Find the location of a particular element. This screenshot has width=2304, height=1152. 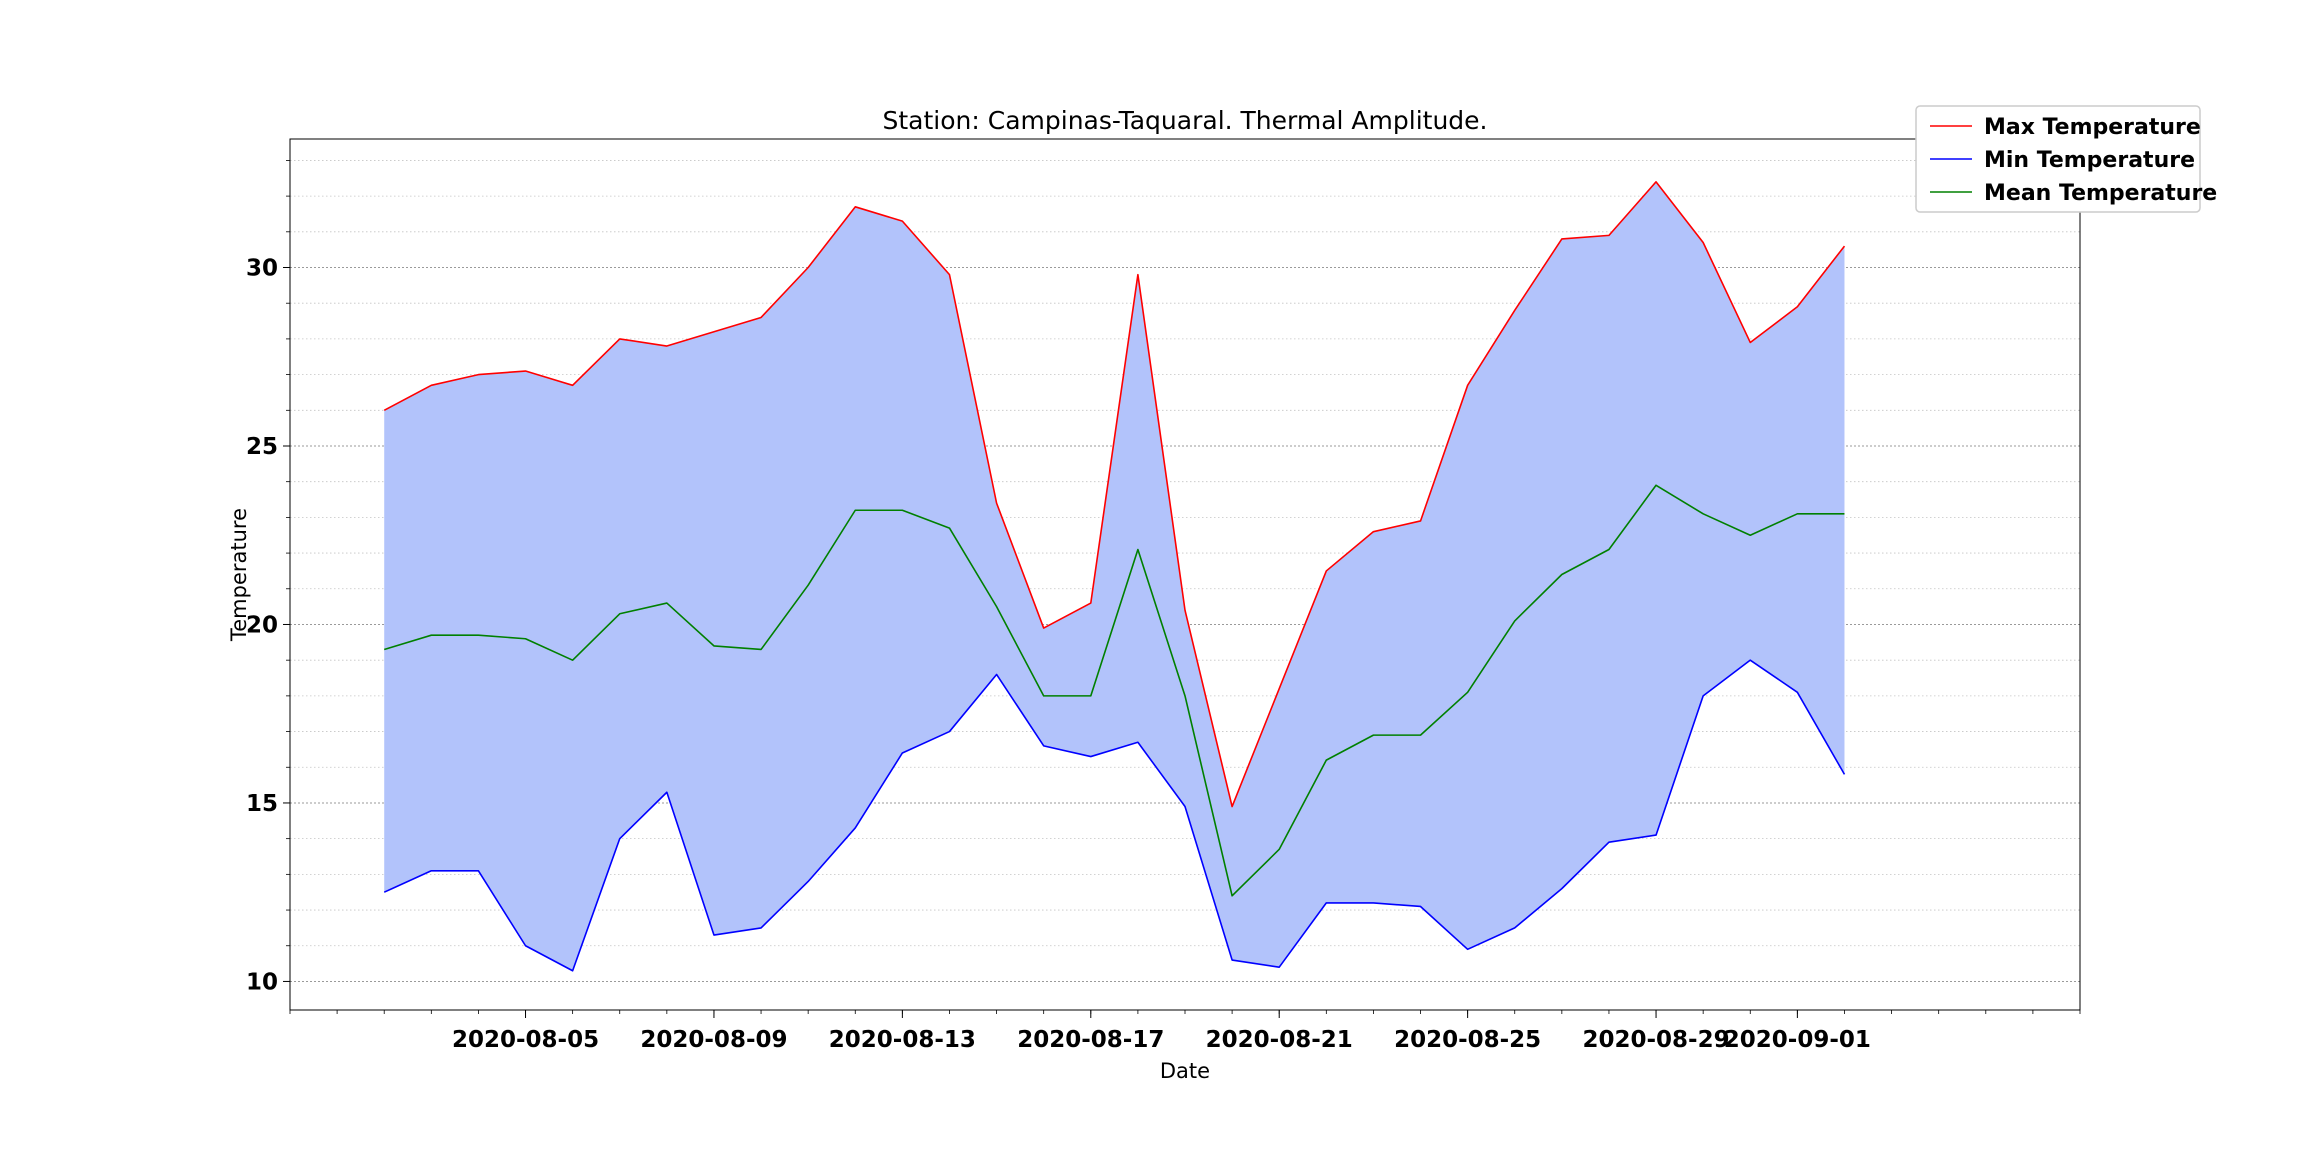

x-tick-label: 2020-08-21 is located at coordinates (1279, 1040).